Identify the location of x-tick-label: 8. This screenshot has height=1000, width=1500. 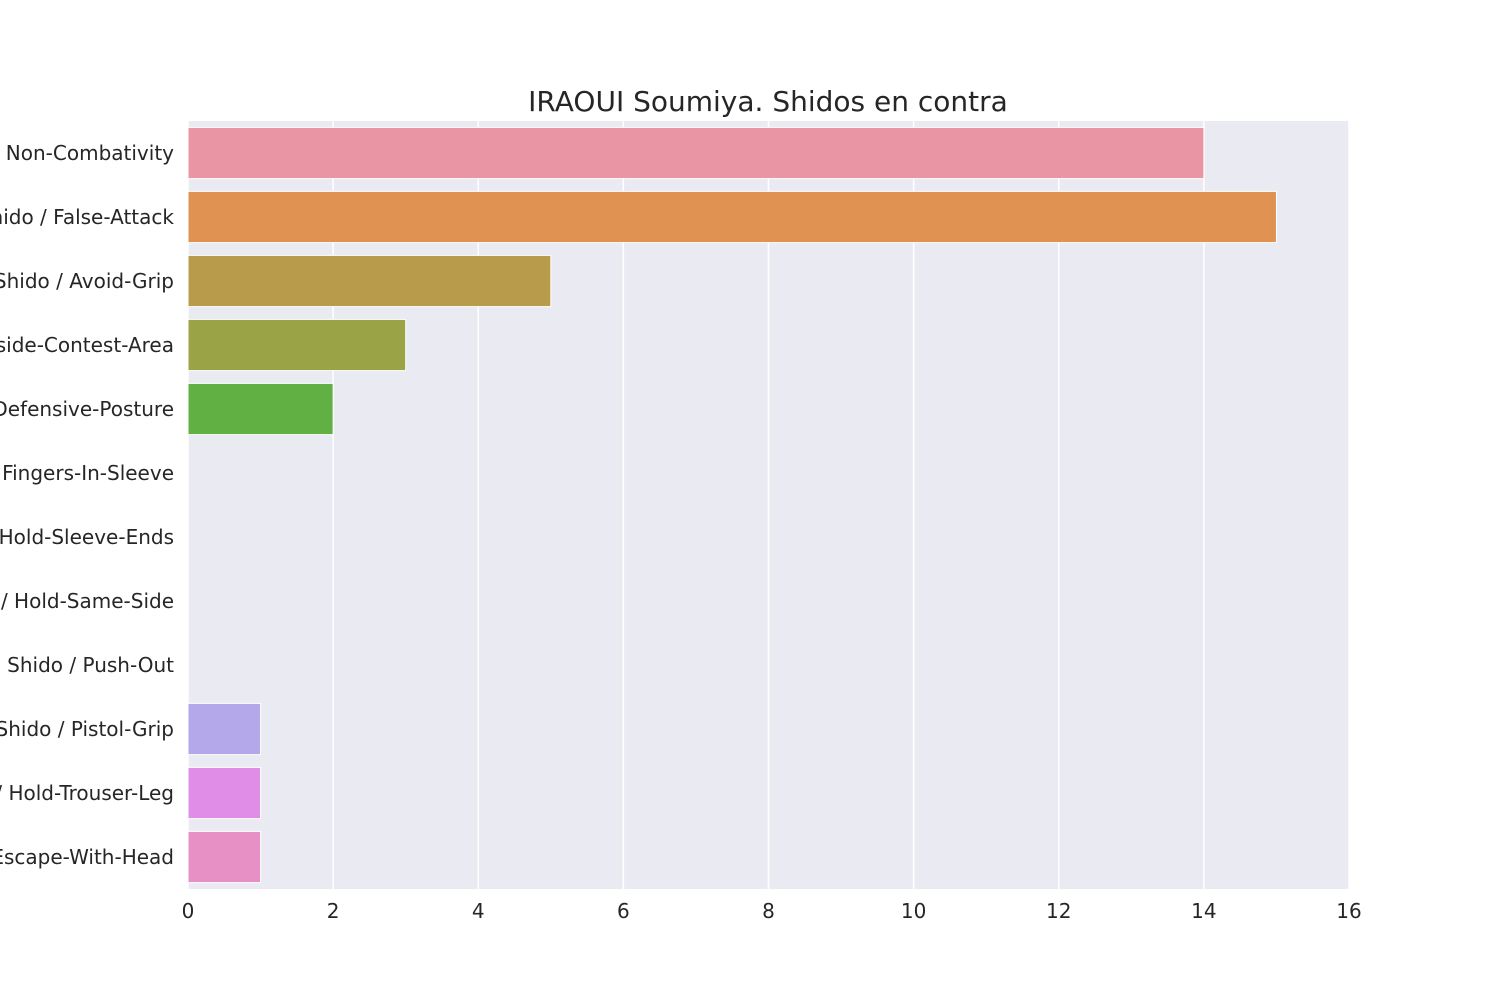
(768, 911).